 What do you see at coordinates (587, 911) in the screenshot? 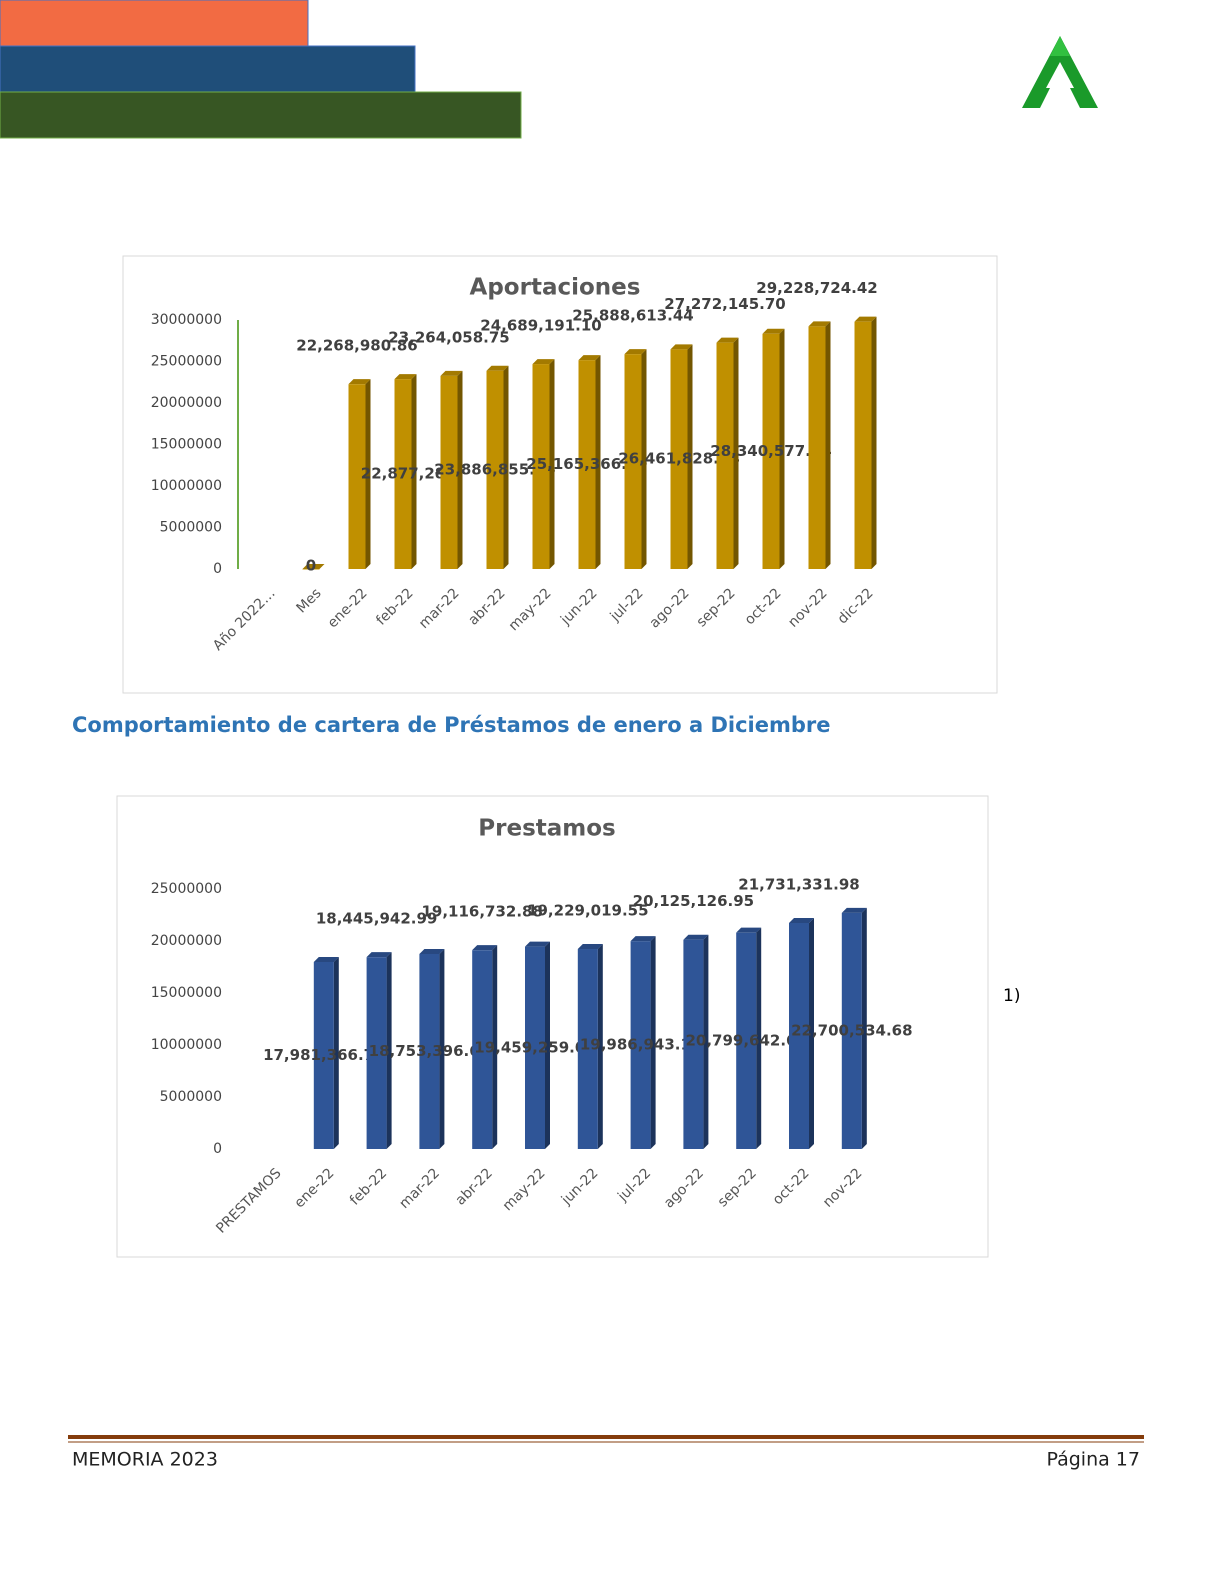
I see `data-label: 19,229,019.55` at bounding box center [587, 911].